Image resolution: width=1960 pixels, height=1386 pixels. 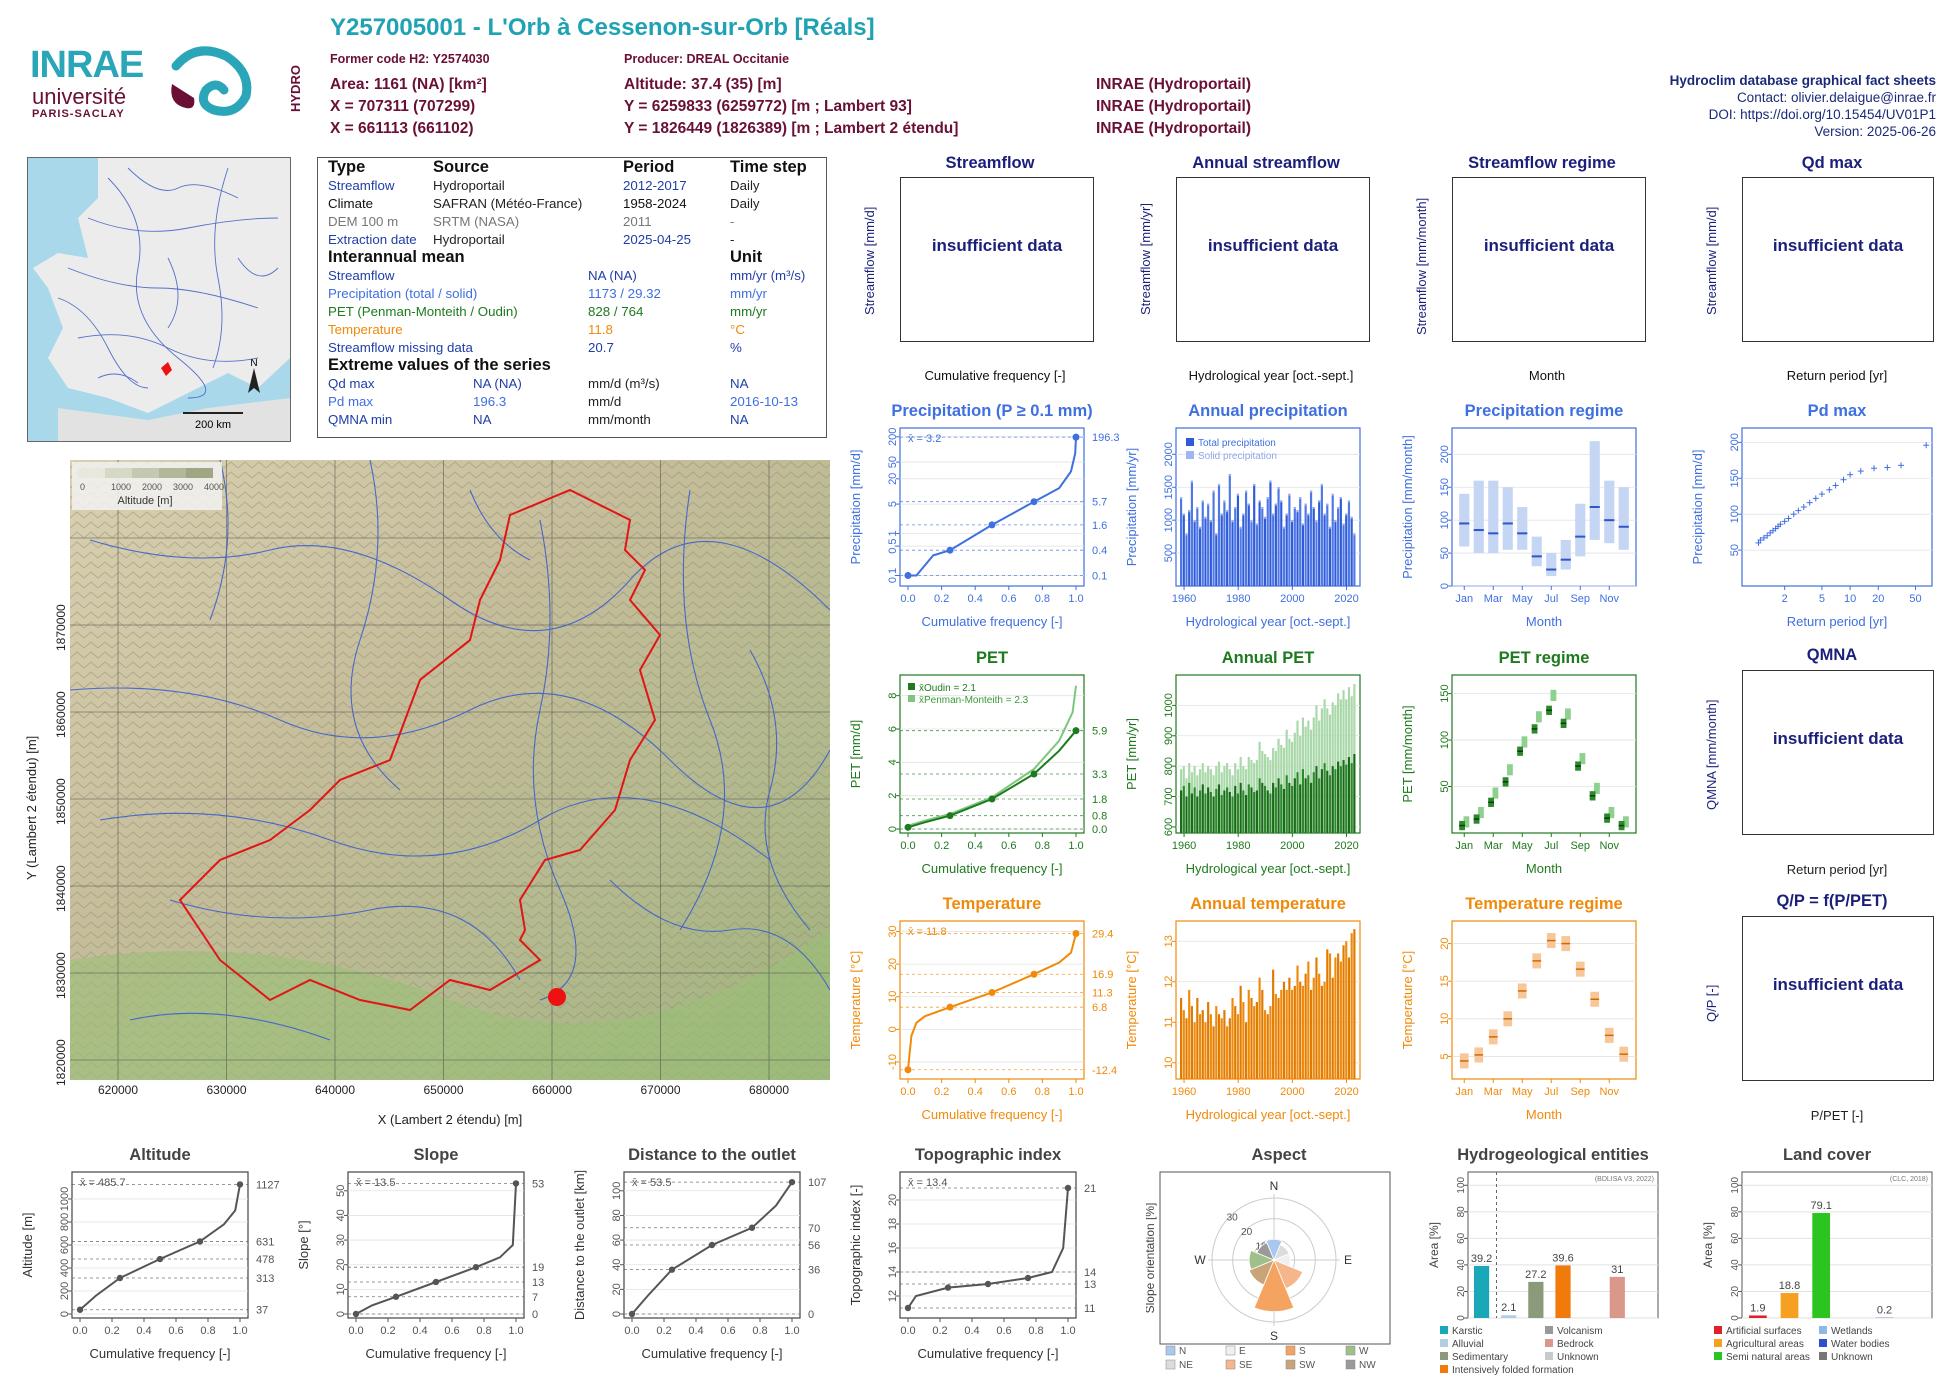 I want to click on altitude_cdf-x-tick: 0.2, so click(x=111, y=1331).